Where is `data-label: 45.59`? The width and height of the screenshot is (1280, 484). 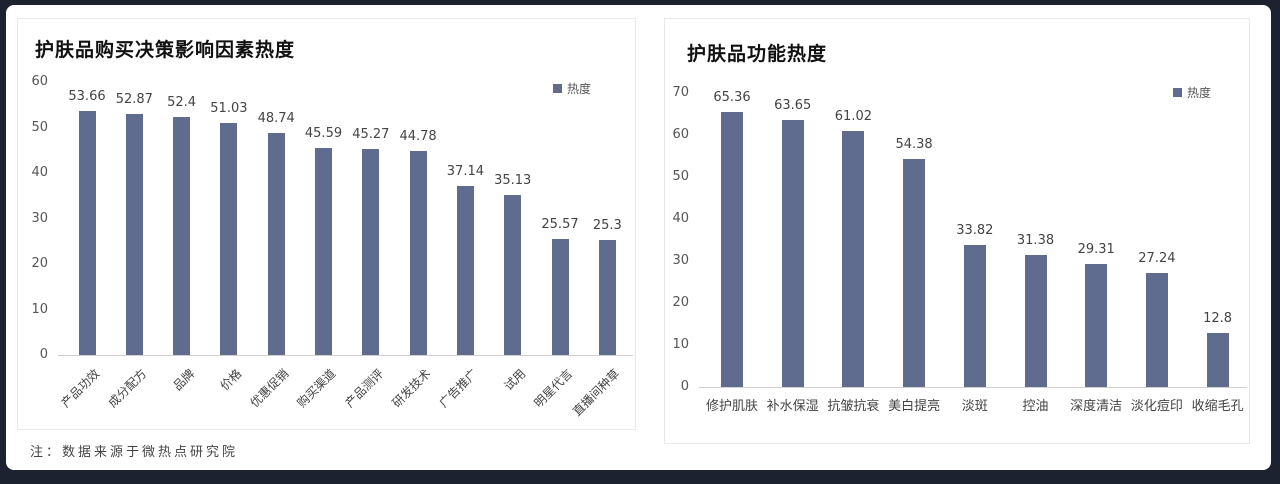 data-label: 45.59 is located at coordinates (323, 133).